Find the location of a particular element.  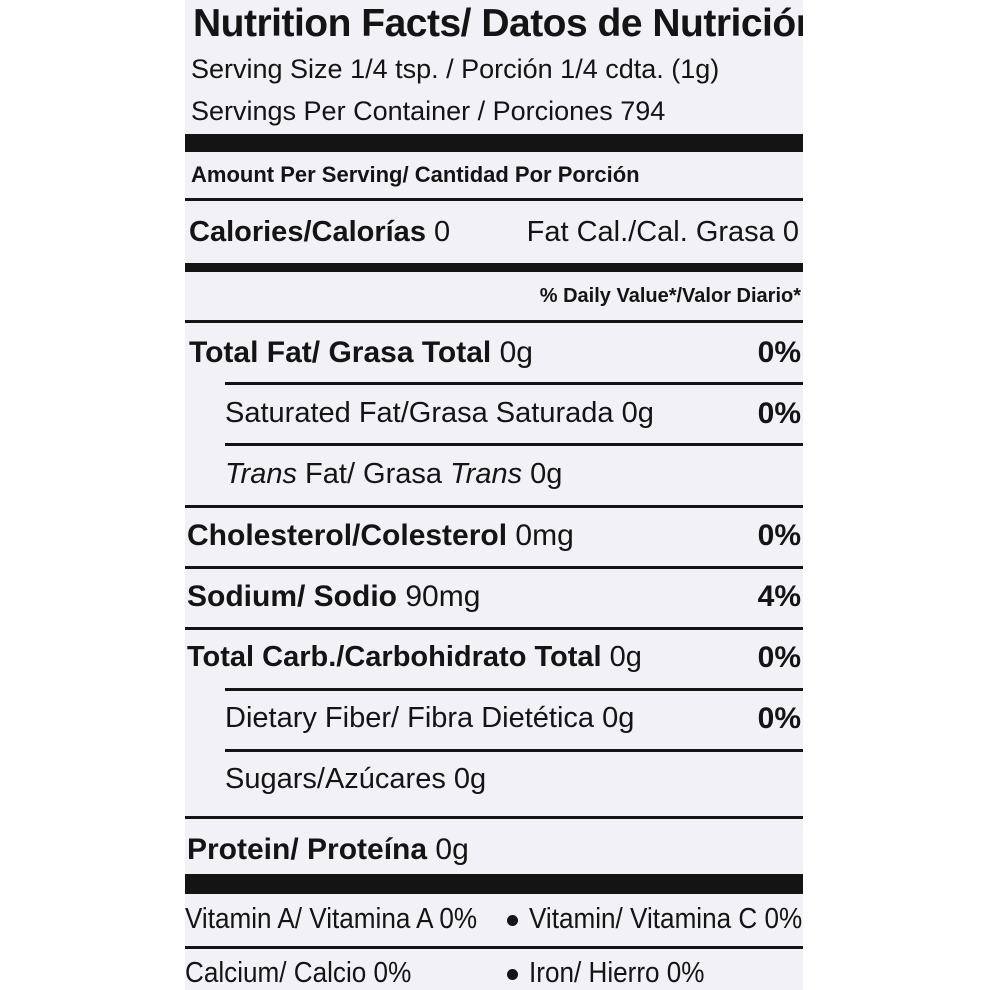

calories-row: Calories/Calorías 0 is located at coordinates (319, 232).